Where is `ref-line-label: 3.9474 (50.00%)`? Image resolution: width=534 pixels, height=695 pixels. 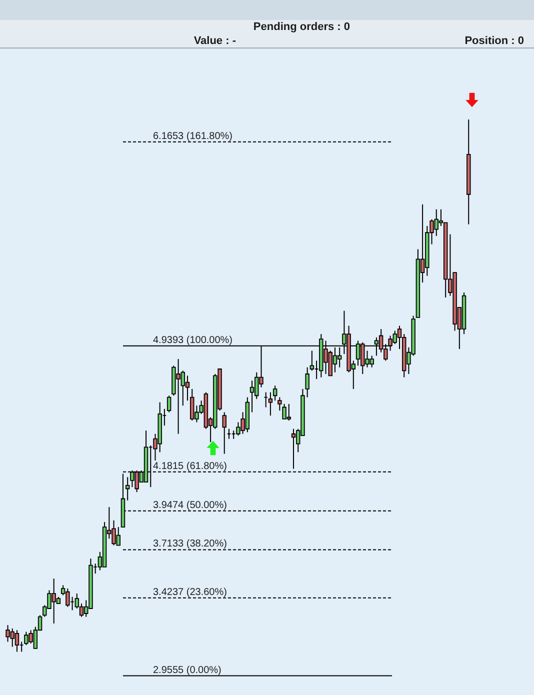
ref-line-label: 3.9474 (50.00%) is located at coordinates (190, 505).